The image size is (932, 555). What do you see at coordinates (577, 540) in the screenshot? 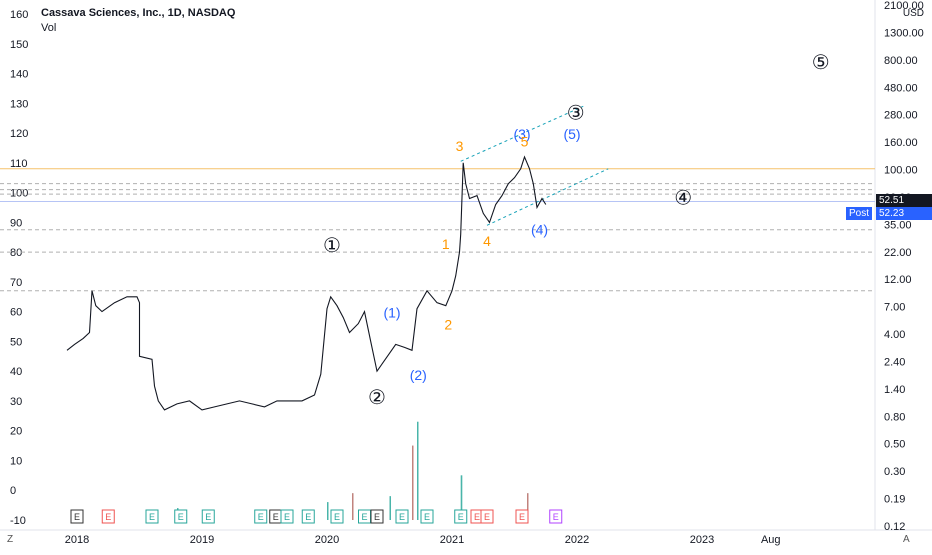
I see `x-axis-tick-label: 2022` at bounding box center [577, 540].